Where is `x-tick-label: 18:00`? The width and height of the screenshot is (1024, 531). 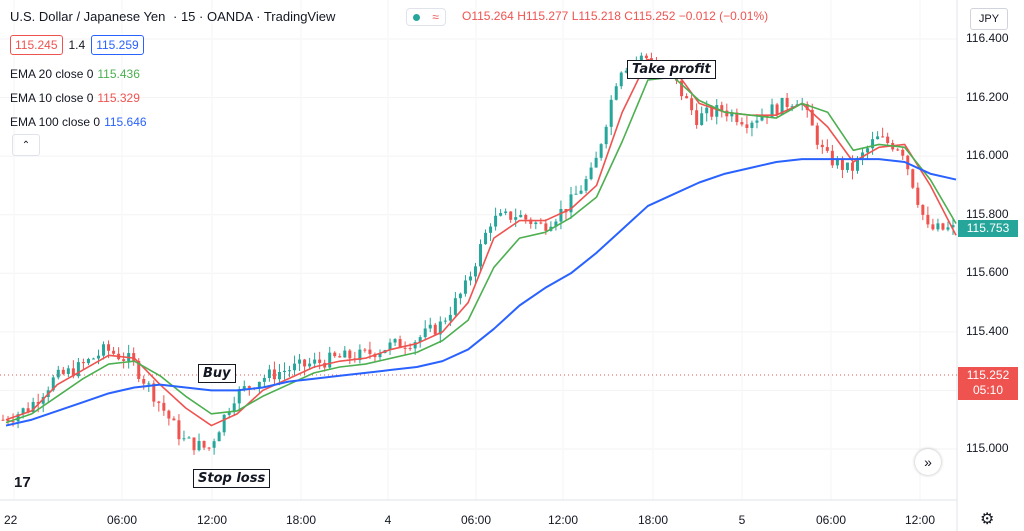
x-tick-label: 18:00 is located at coordinates (653, 520).